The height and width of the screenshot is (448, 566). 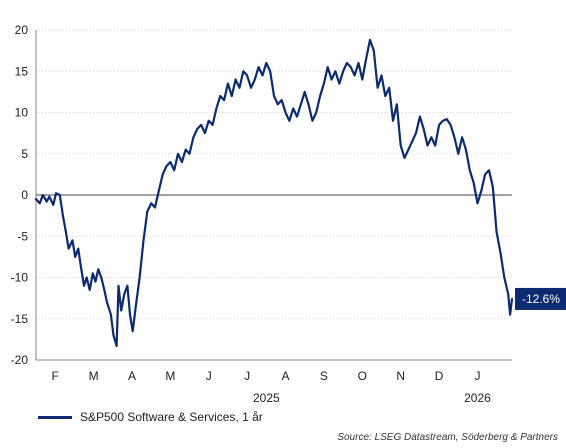 I want to click on x-tick-label: D, so click(x=439, y=376).